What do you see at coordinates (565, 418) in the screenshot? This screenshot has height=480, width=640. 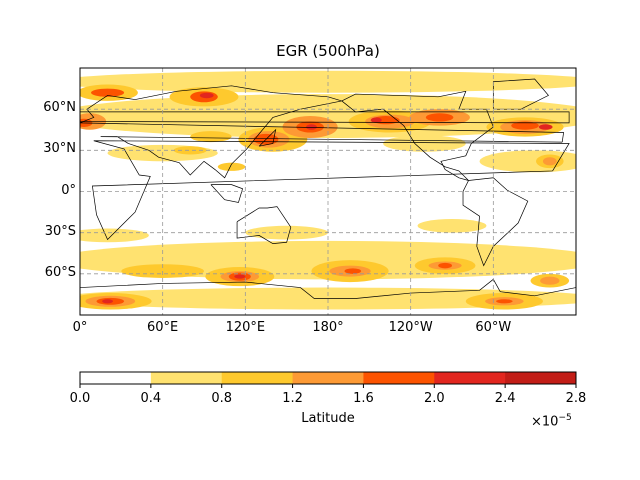 I see `colorbar-offset-exponent: −5` at bounding box center [565, 418].